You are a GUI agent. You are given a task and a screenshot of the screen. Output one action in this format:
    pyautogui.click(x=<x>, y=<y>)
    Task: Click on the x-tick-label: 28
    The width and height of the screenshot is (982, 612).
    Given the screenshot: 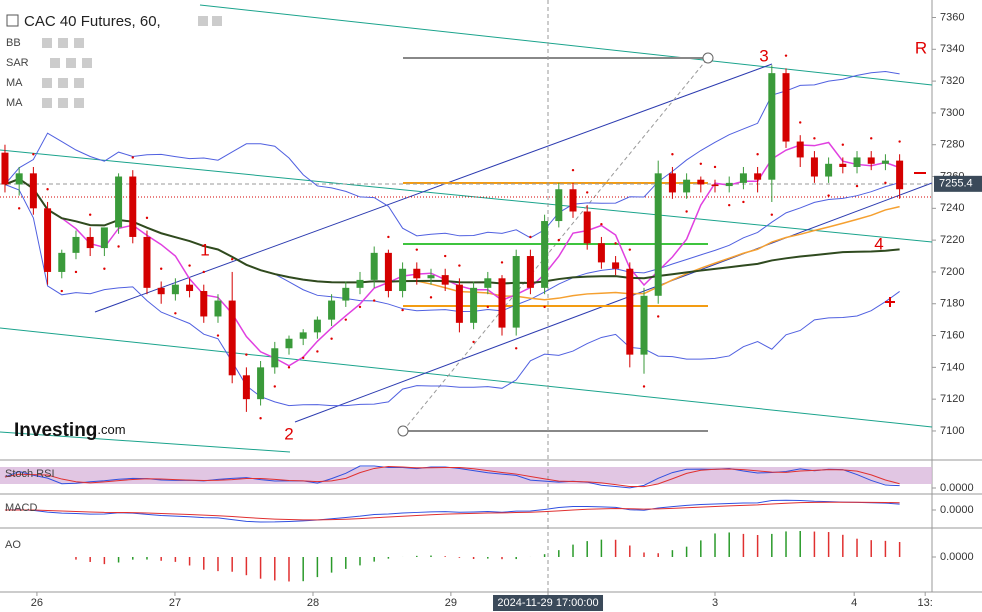 What is the action you would take?
    pyautogui.click(x=313, y=603)
    